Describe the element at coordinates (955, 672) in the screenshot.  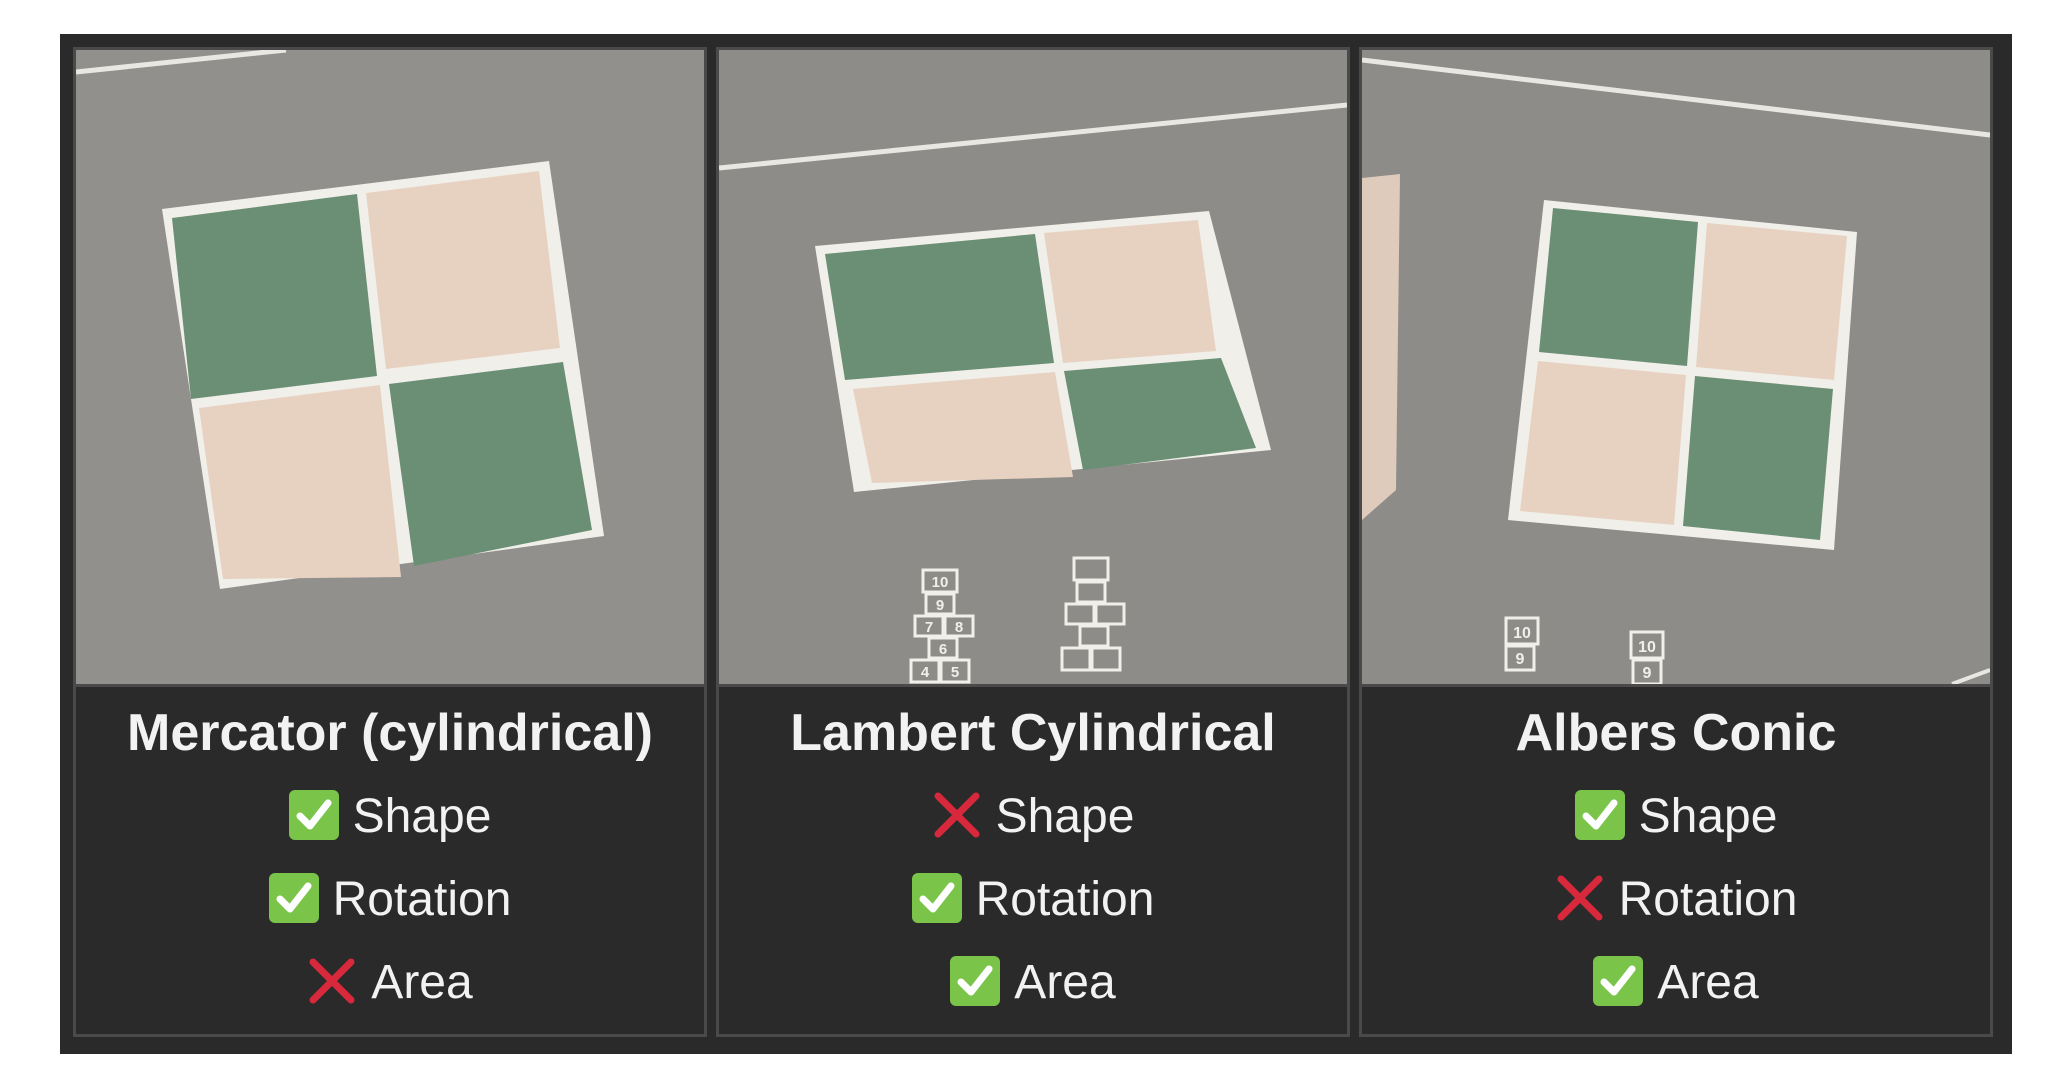
I see `hopscotch-number: 5` at that location.